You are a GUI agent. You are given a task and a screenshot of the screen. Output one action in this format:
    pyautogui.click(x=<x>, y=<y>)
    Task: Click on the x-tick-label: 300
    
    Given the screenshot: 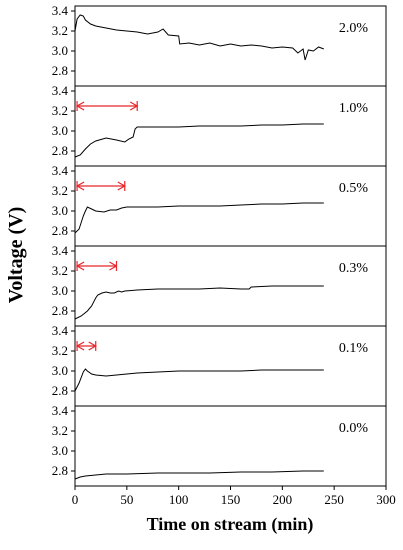 What is the action you would take?
    pyautogui.click(x=386, y=499)
    